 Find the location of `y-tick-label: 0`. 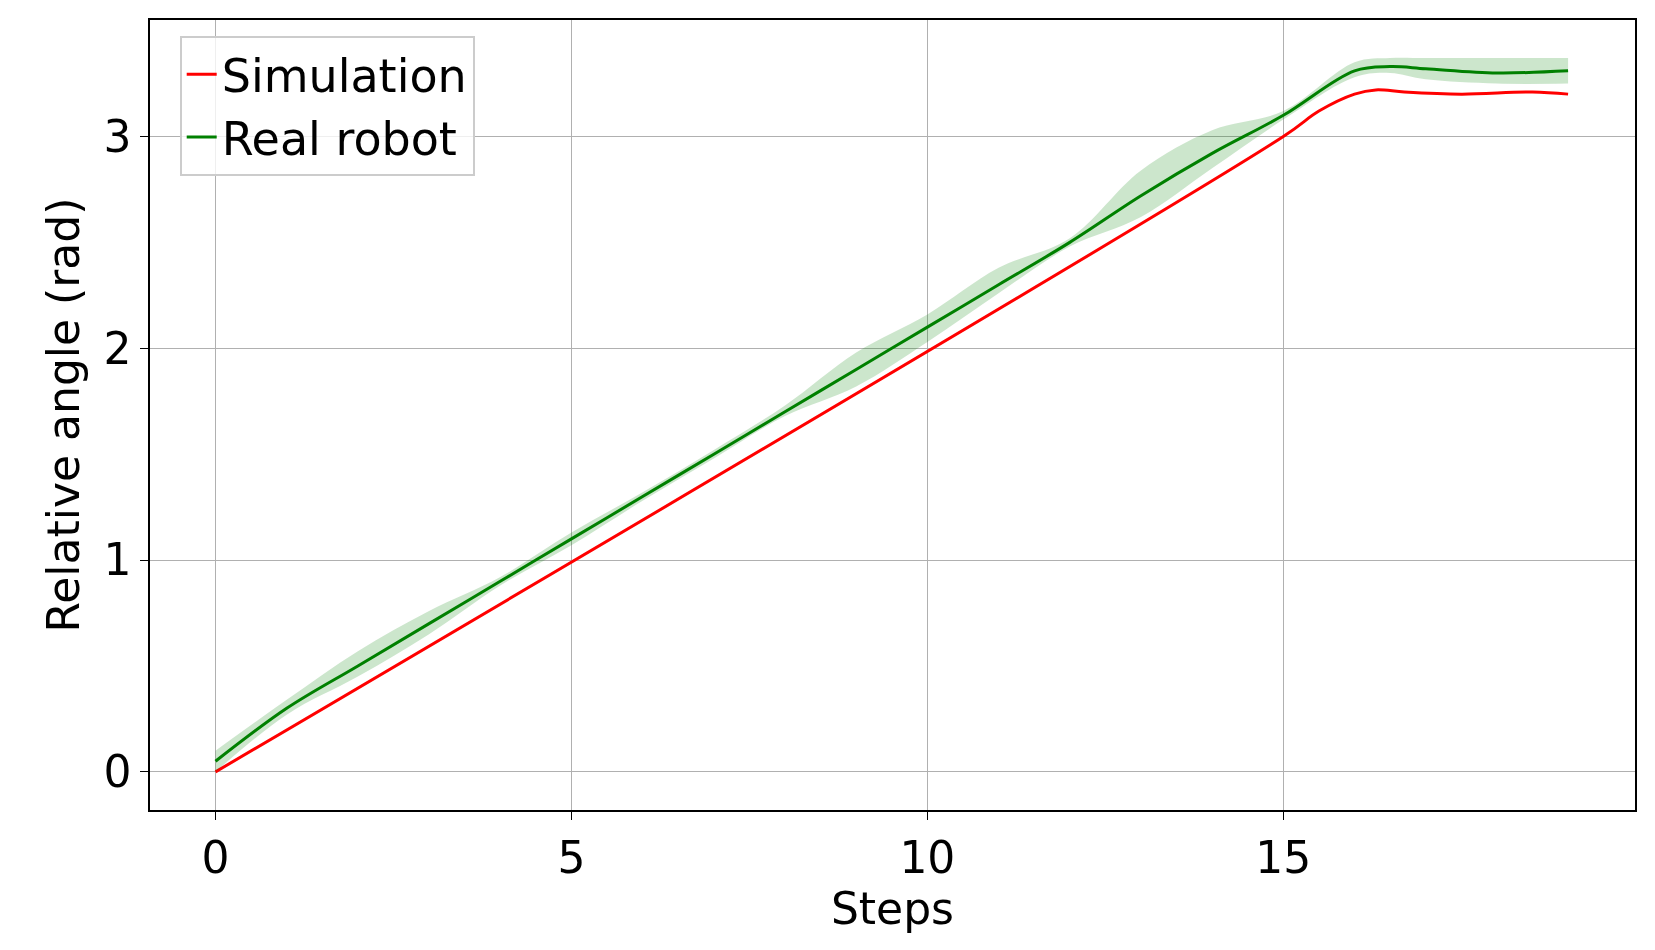

y-tick-label: 0 is located at coordinates (117, 772).